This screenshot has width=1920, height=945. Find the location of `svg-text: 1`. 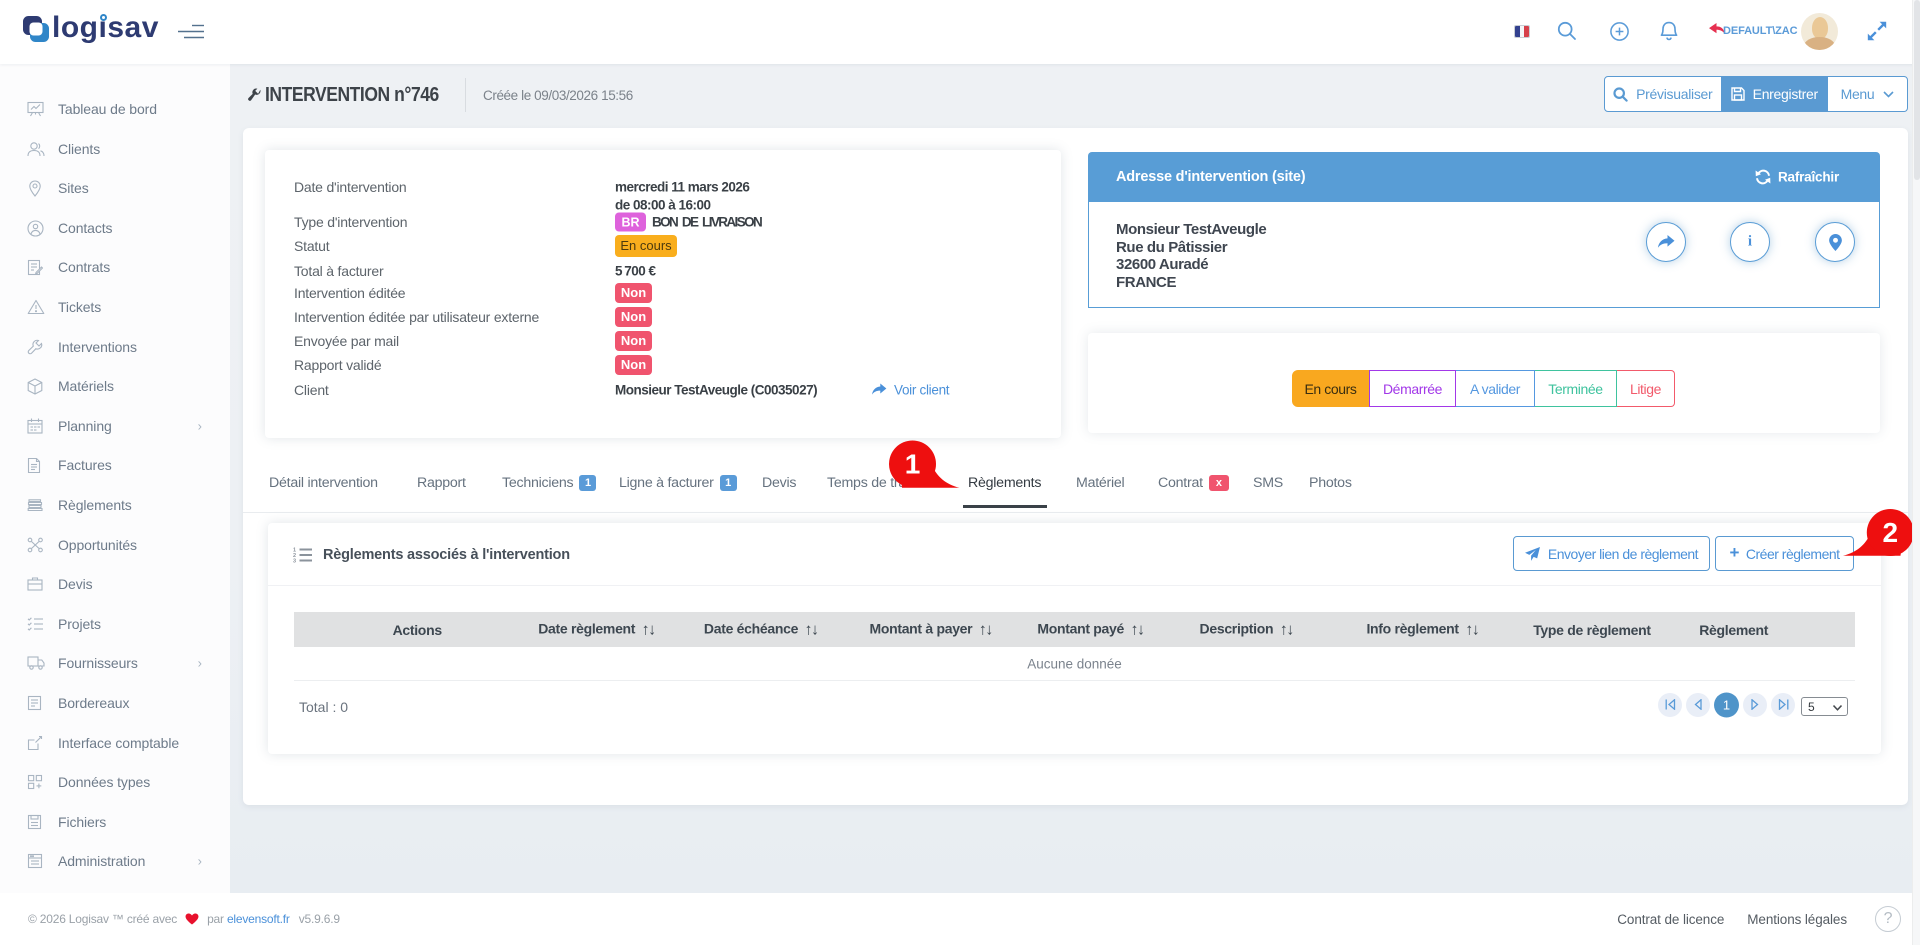

svg-text: 1 is located at coordinates (294, 551).